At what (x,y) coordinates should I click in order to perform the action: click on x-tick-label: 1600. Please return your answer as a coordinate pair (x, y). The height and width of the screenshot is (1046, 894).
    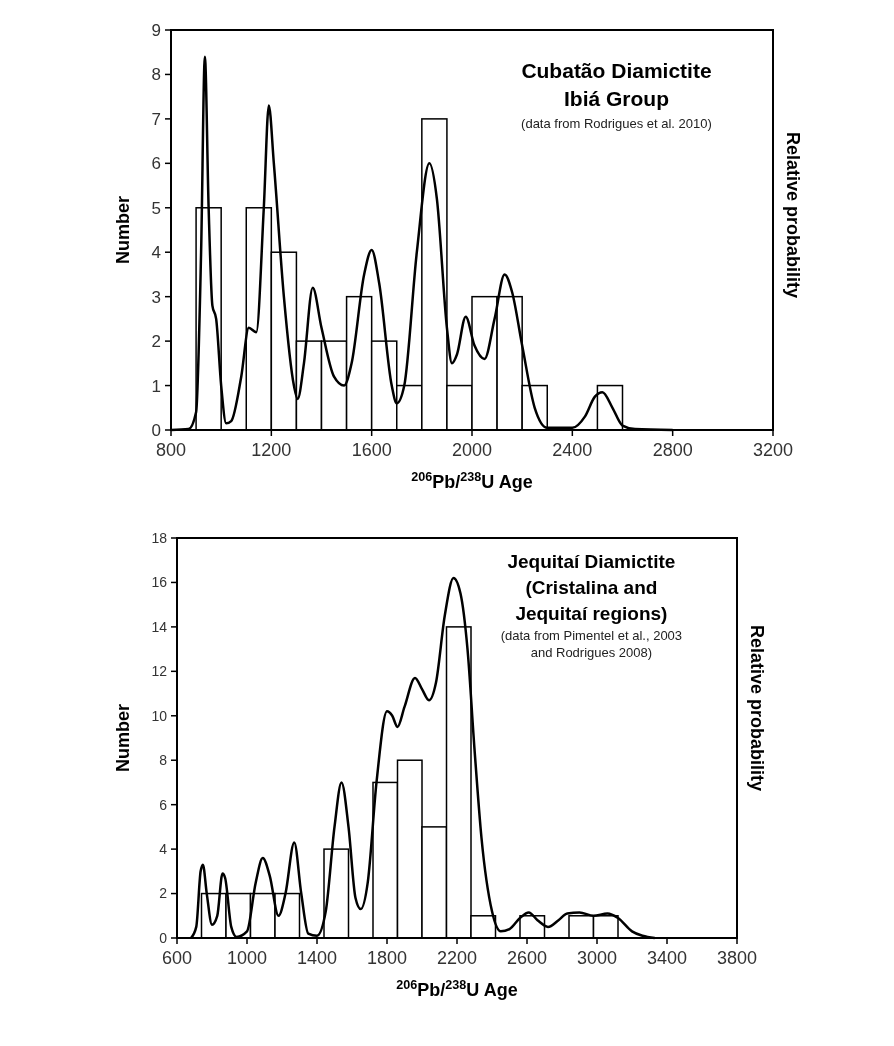
    Looking at the image, I should click on (371, 450).